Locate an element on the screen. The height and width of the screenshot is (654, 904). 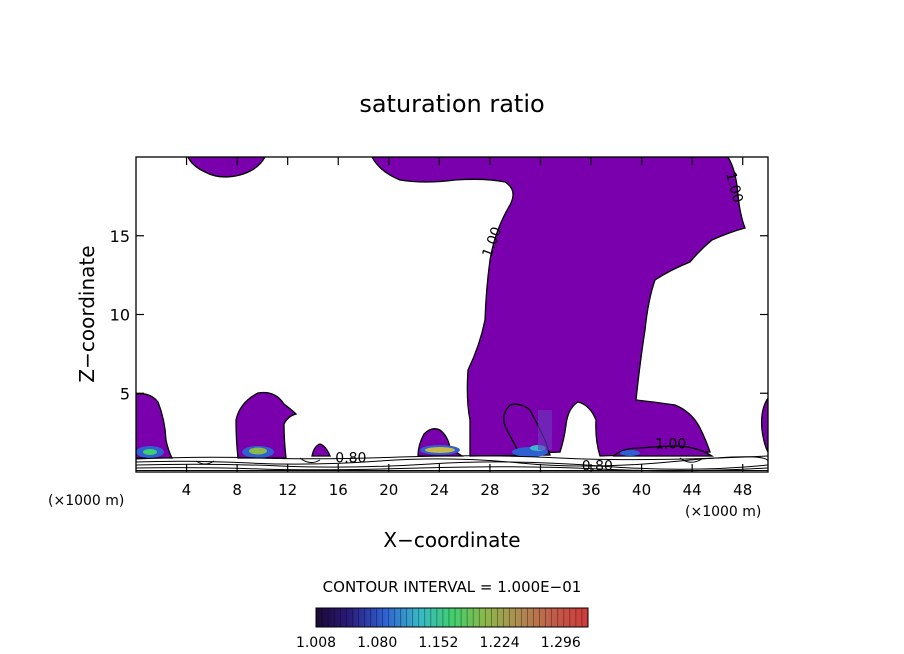
high-value-blobs is located at coordinates (388, 434).